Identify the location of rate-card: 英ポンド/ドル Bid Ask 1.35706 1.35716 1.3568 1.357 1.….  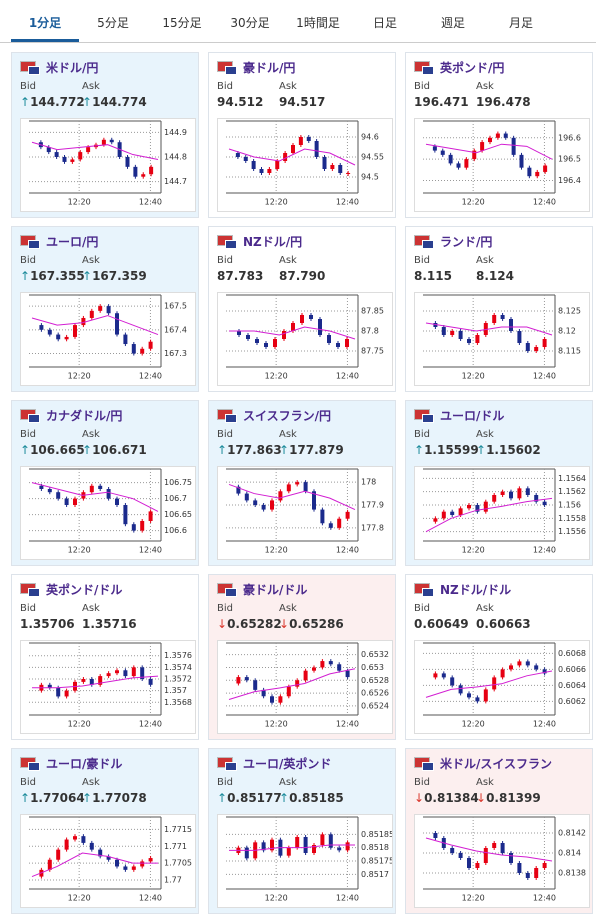
(105, 657).